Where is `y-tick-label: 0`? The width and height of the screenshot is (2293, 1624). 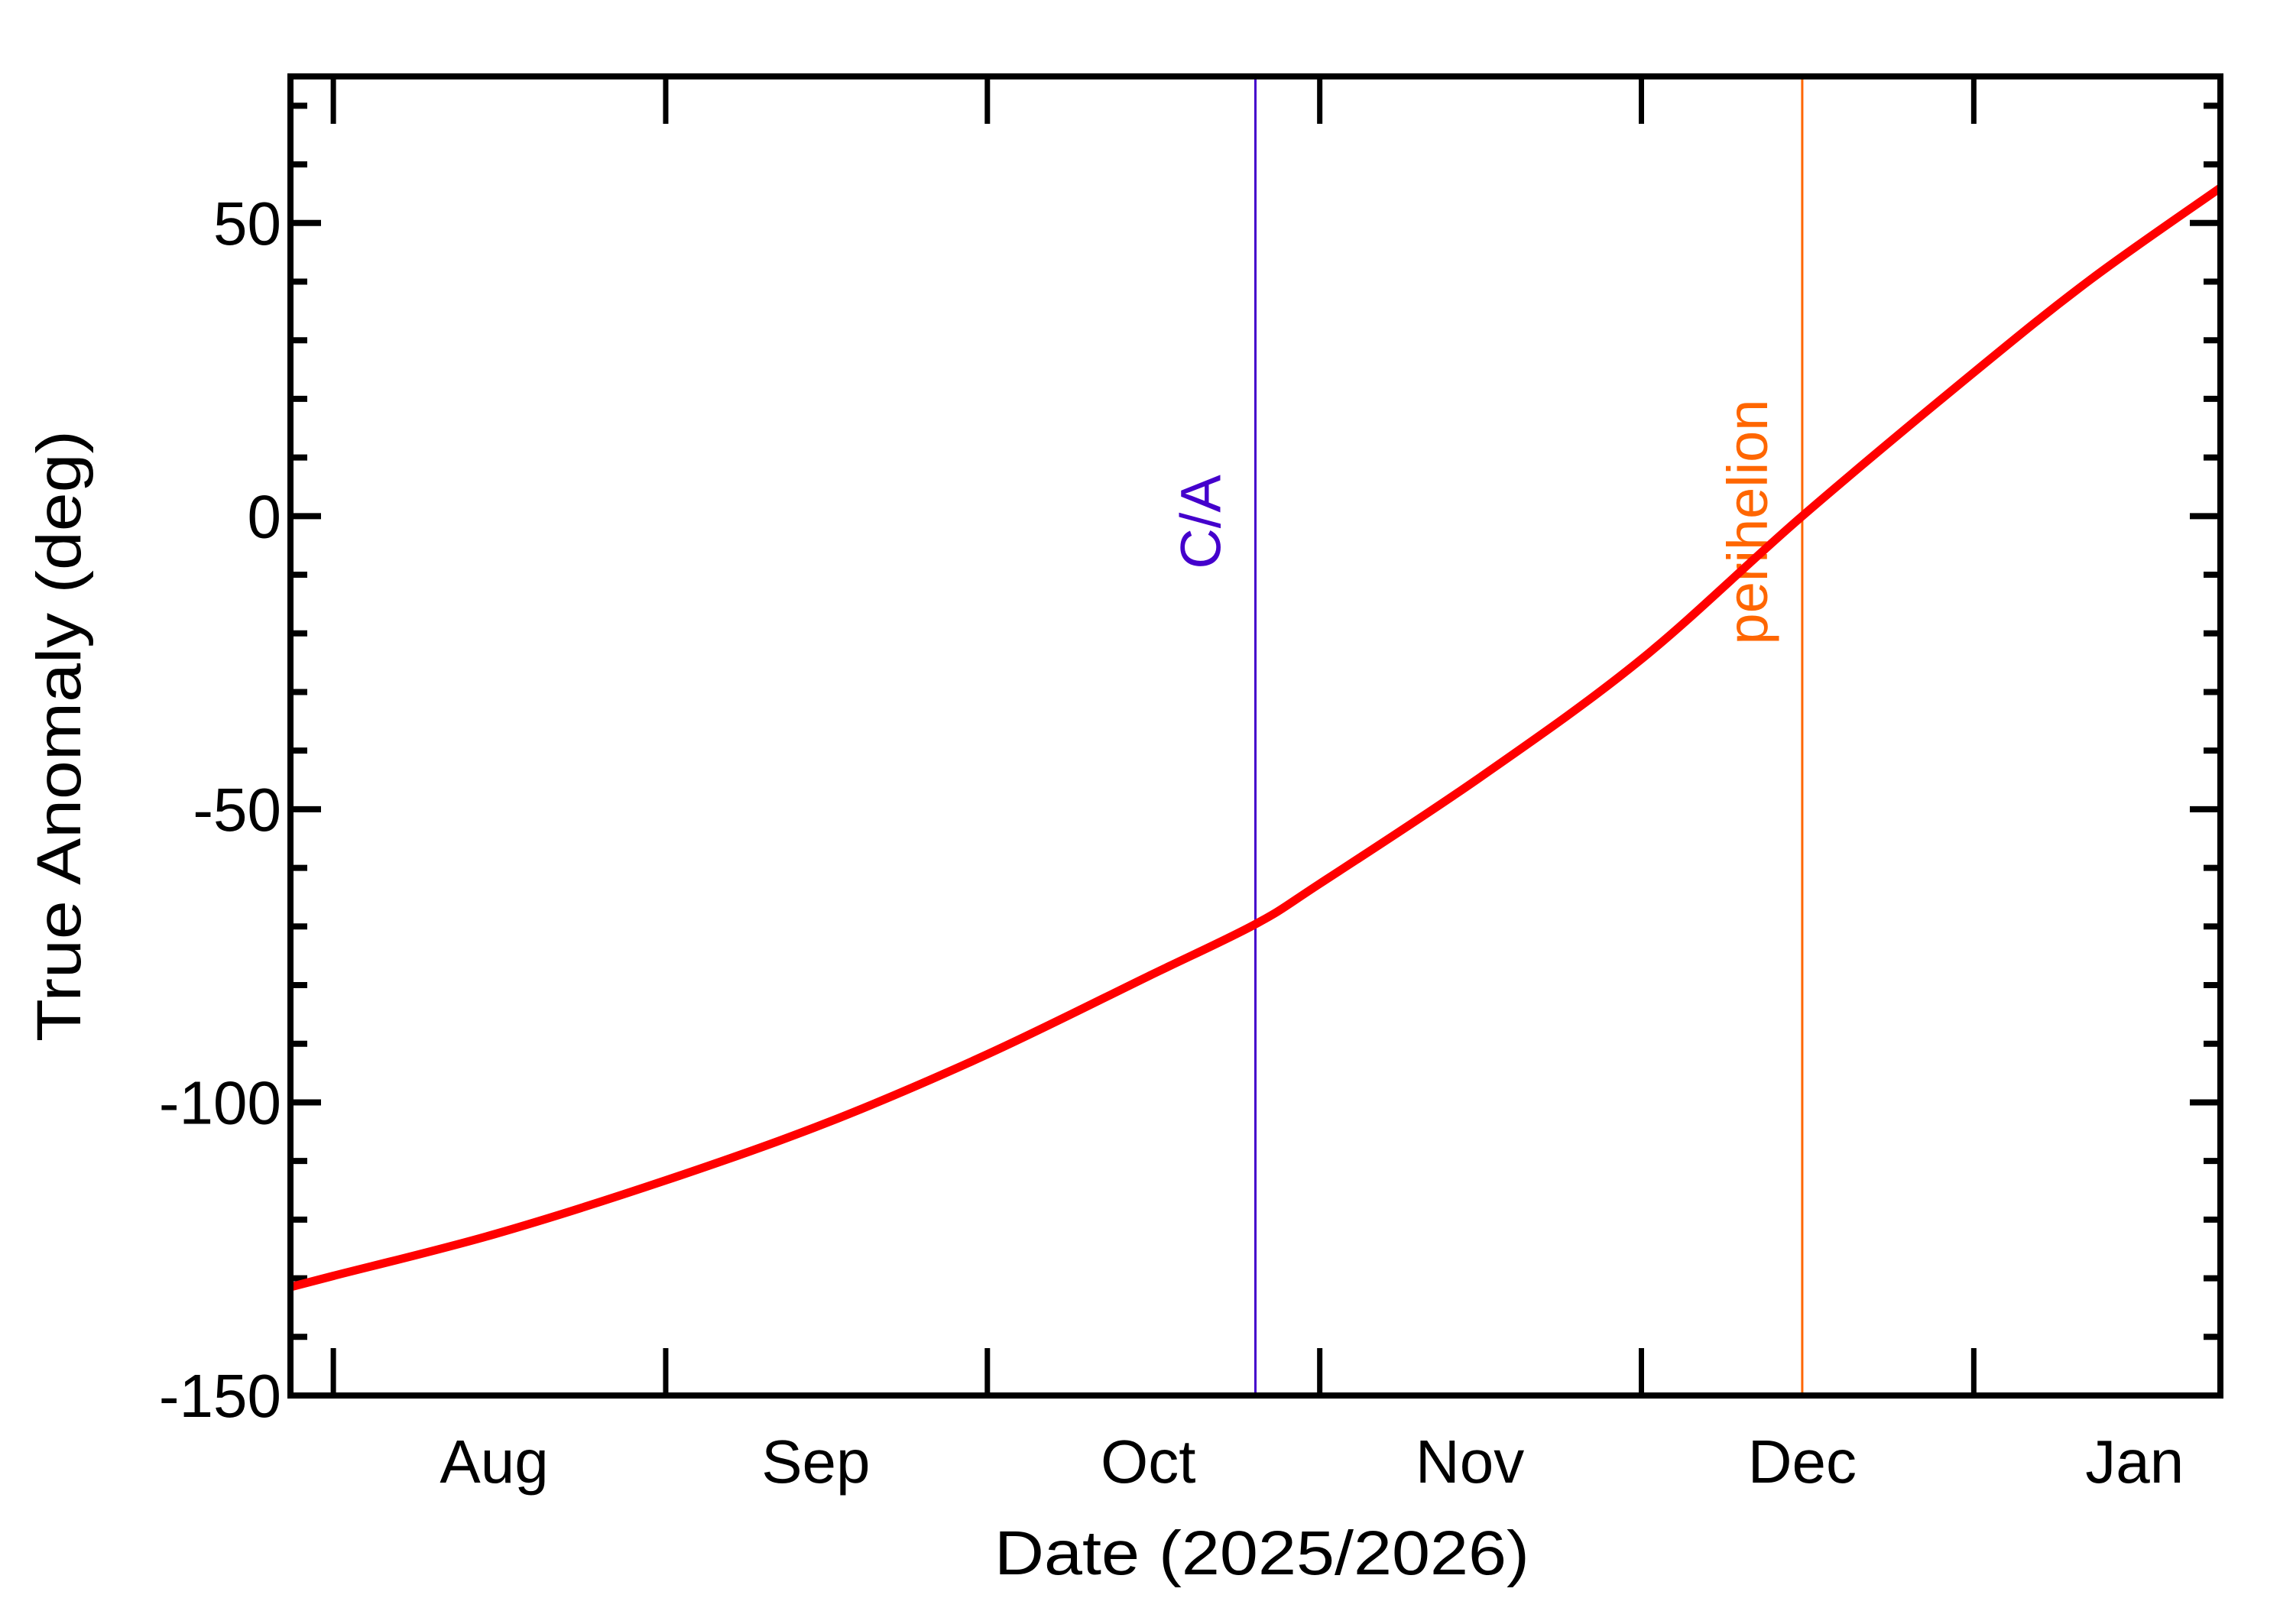 y-tick-label: 0 is located at coordinates (265, 516).